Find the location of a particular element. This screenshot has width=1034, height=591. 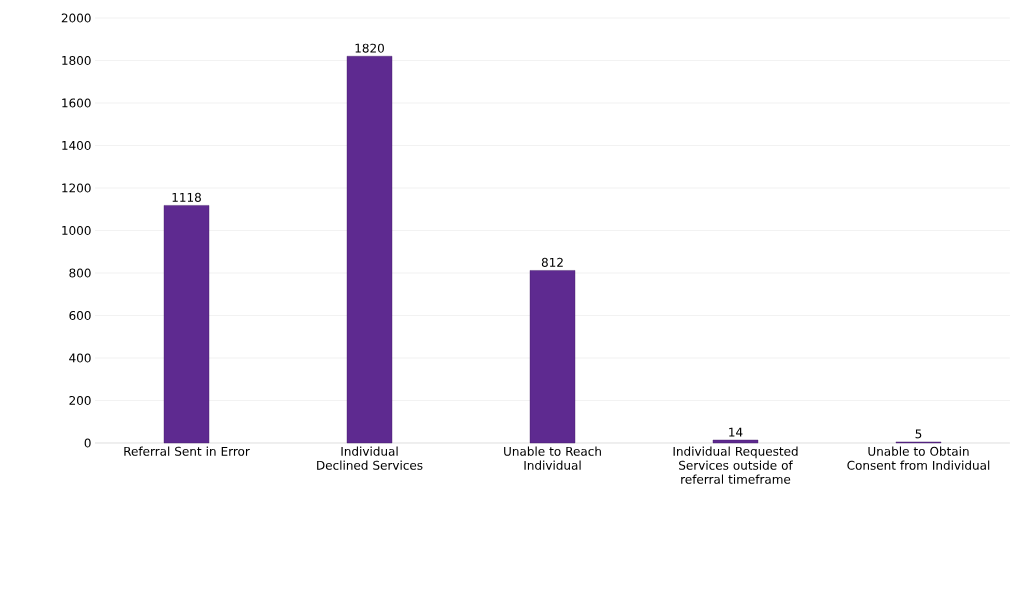

y-tick-label: 1000 is located at coordinates (76, 230).